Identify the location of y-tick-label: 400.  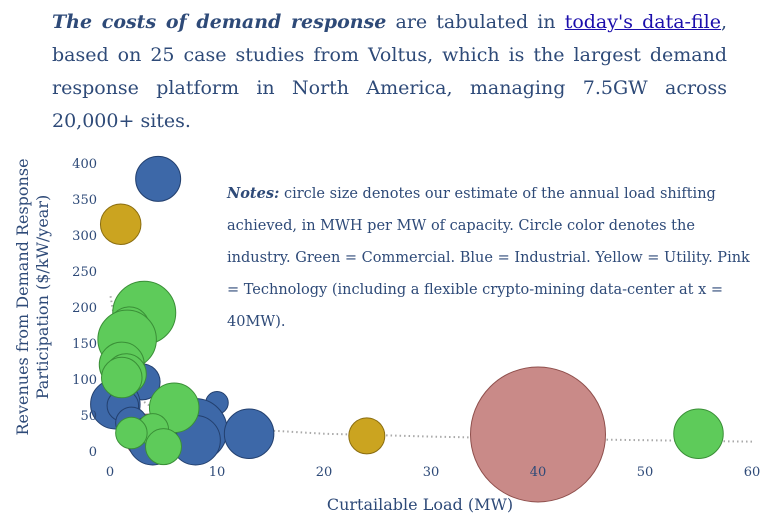
(84, 164).